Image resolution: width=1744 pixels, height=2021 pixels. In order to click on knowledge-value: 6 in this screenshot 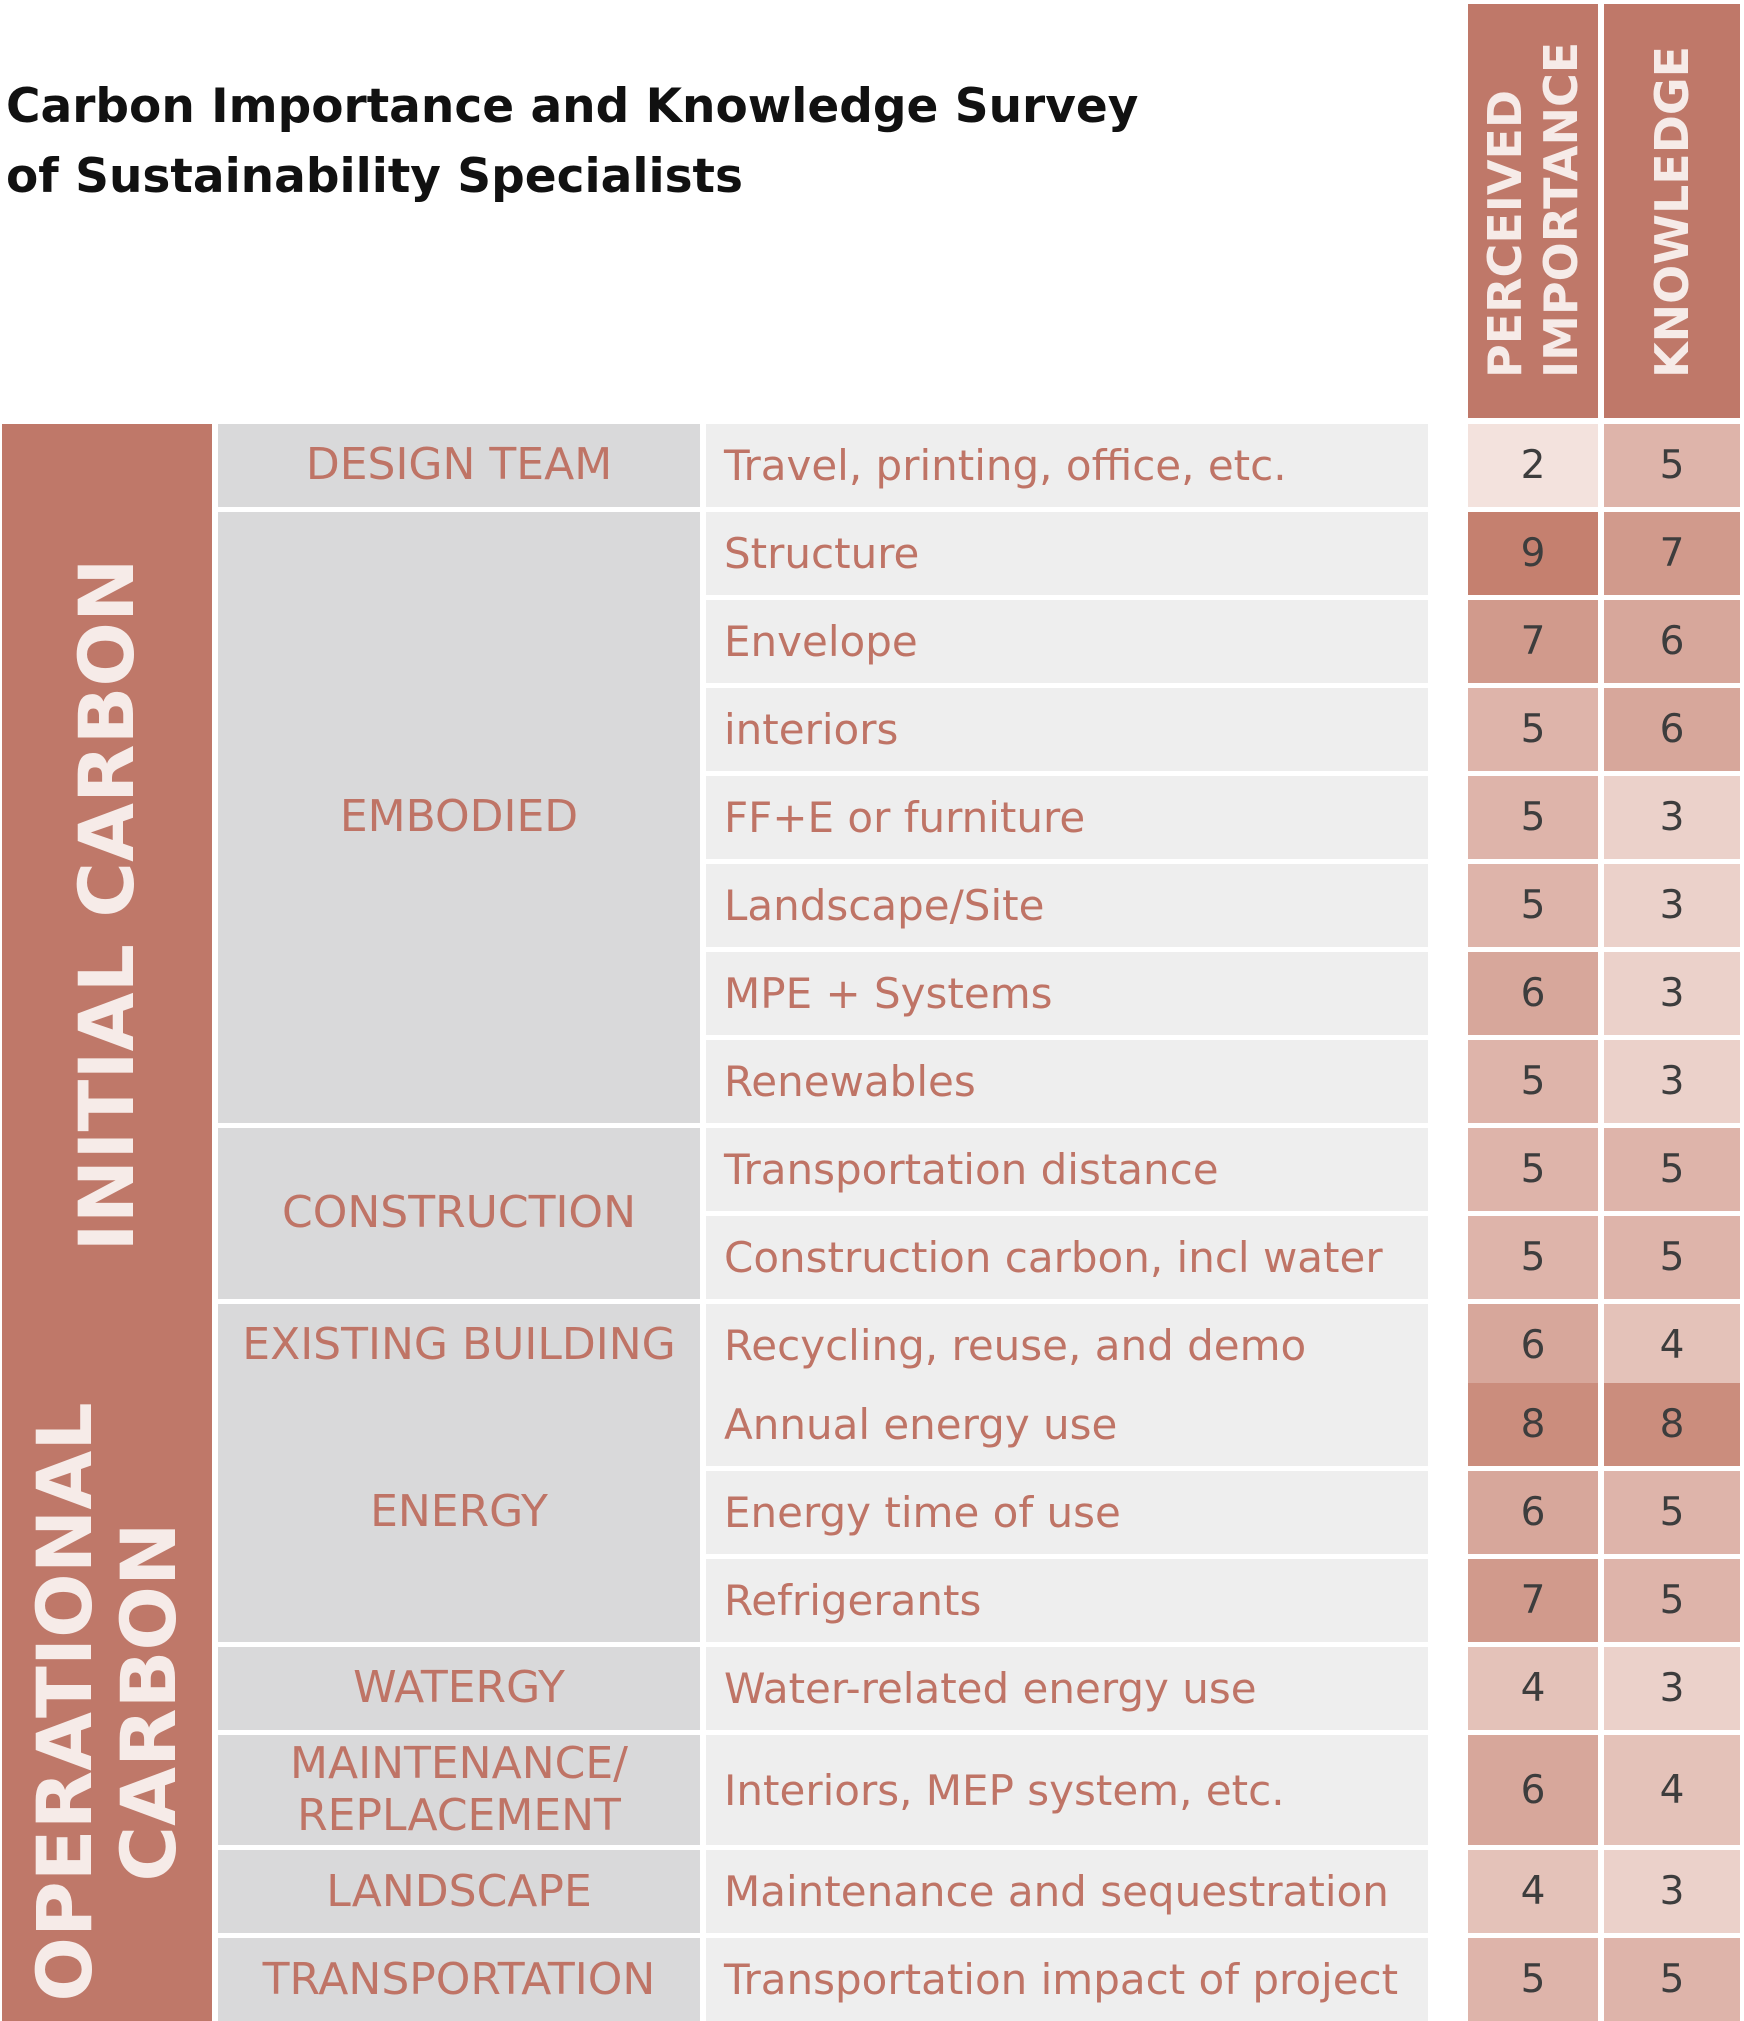, I will do `click(1672, 729)`.